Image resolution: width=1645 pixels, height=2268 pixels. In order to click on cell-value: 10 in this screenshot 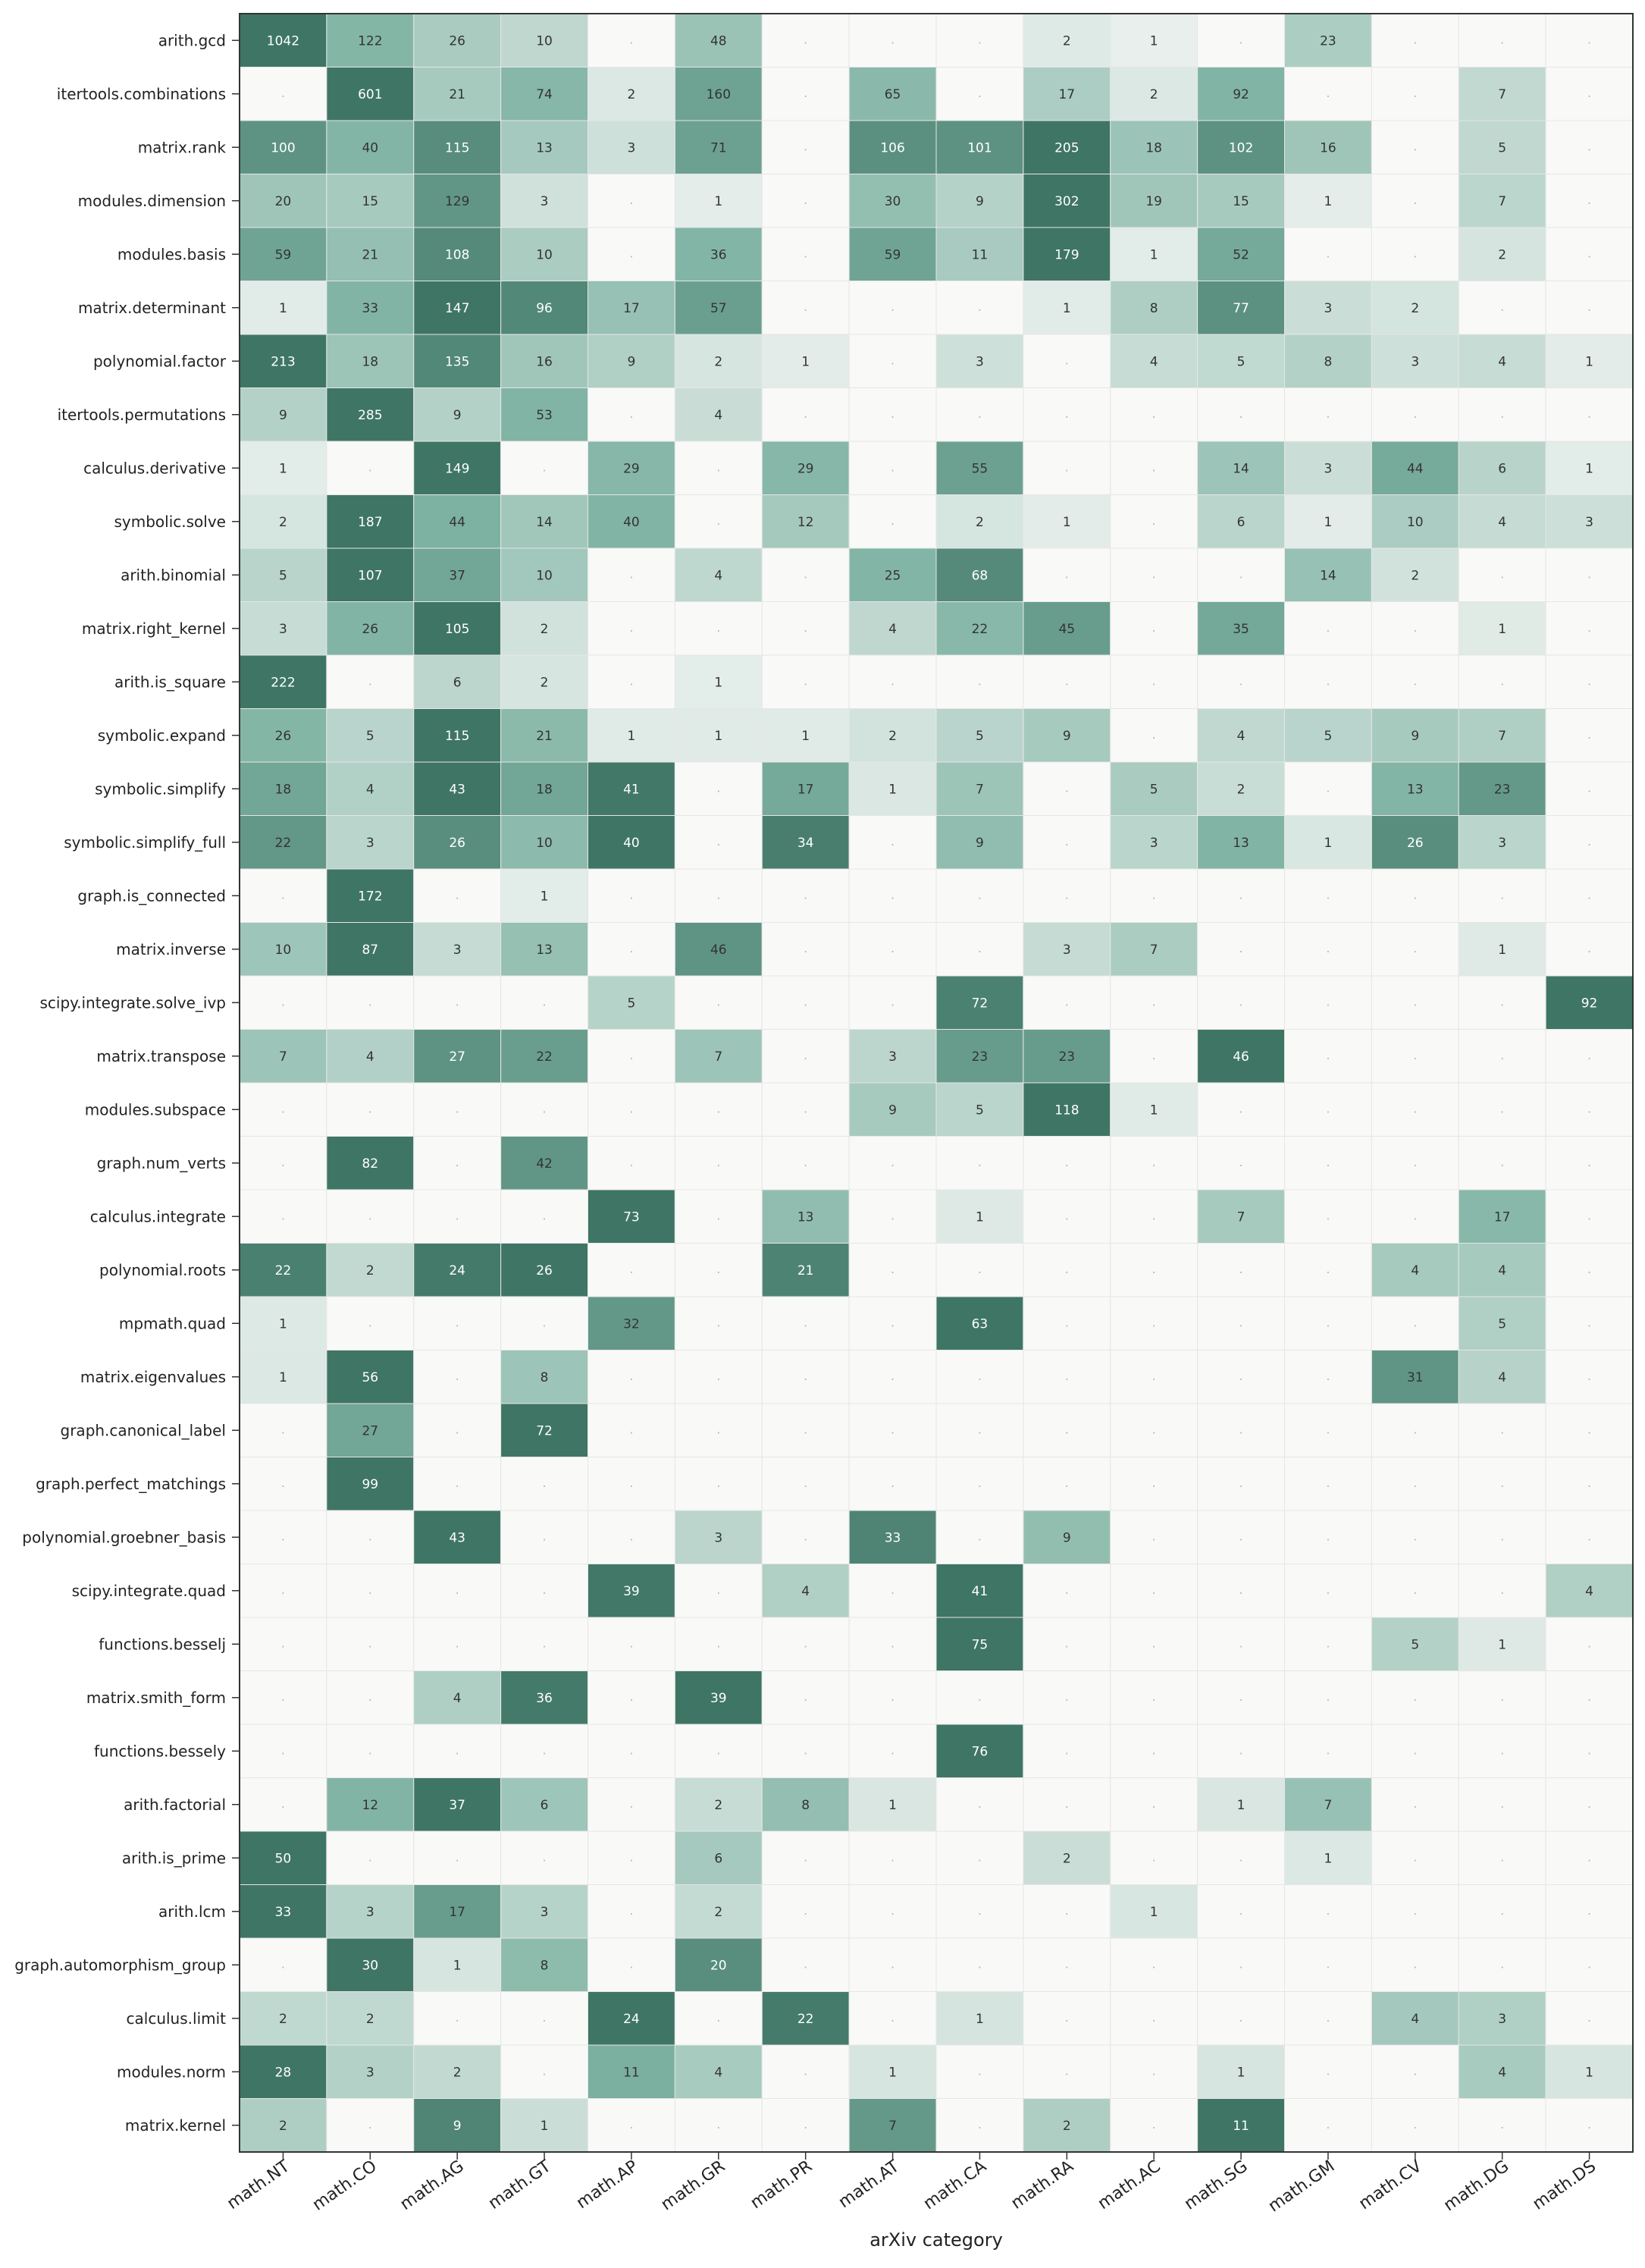, I will do `click(283, 950)`.